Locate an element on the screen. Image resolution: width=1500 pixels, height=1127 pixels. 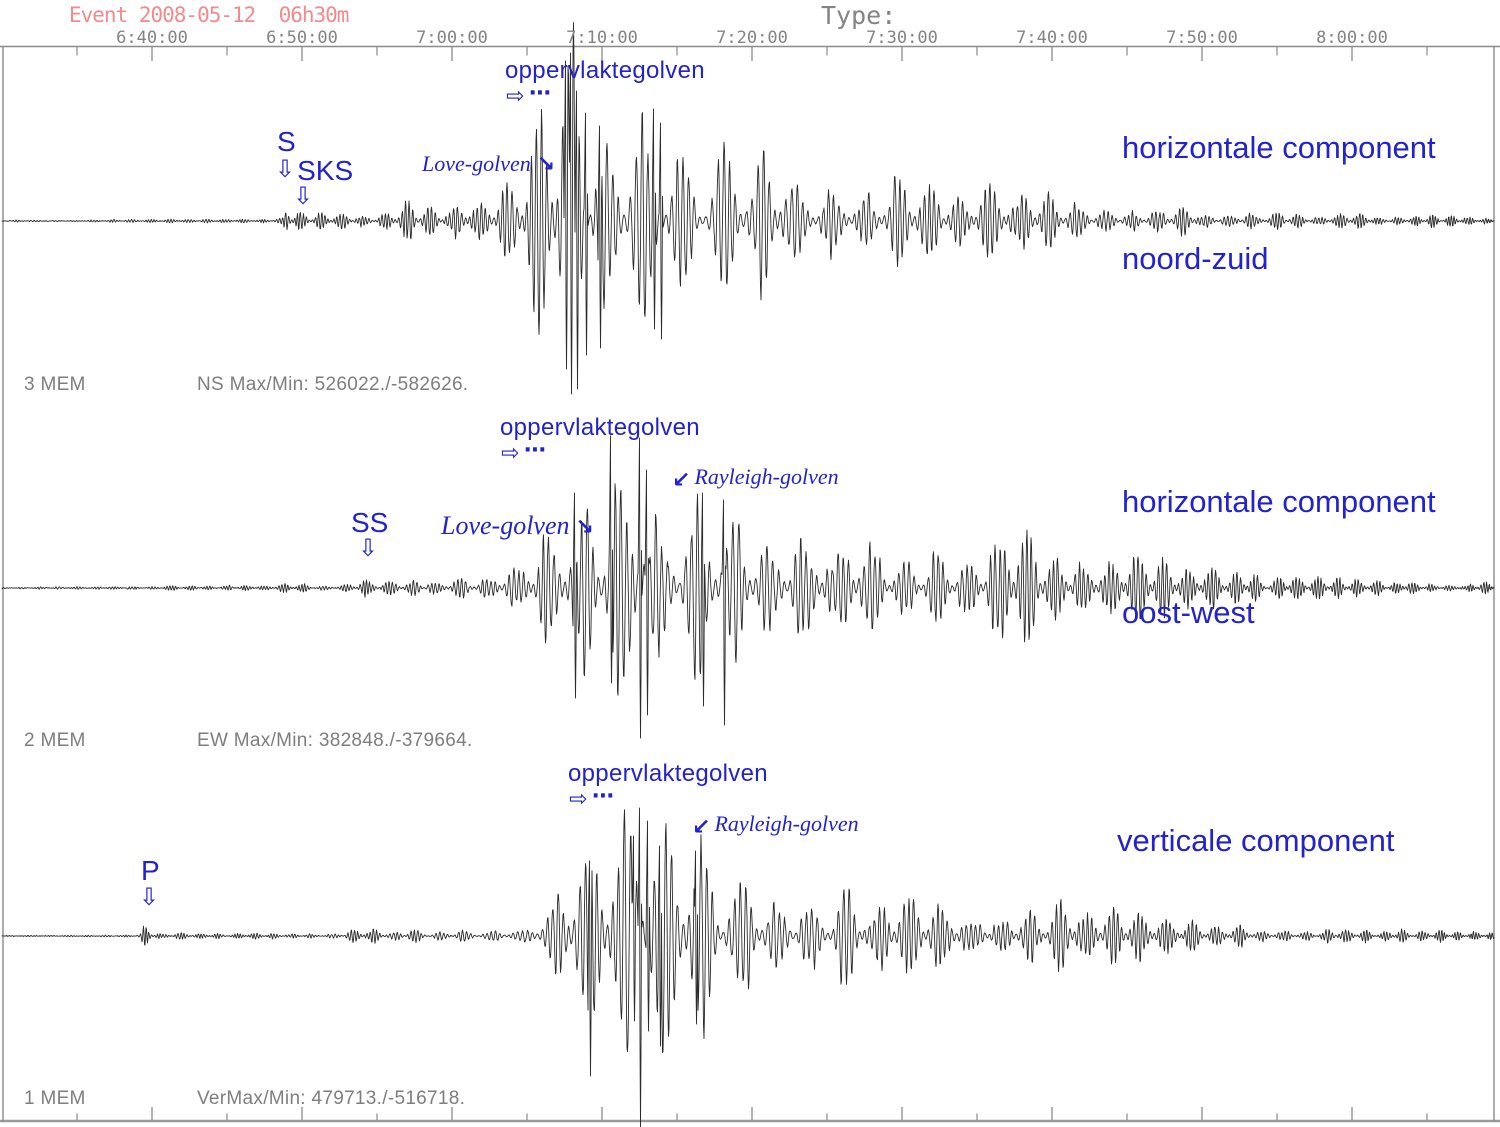
component-label-ns: horizontale component noord-zuid is located at coordinates (1279, 203).